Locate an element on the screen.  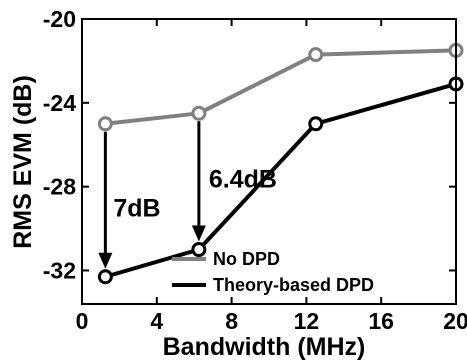
legend-label-theory-dpd: Theory-based DPD is located at coordinates (293, 285).